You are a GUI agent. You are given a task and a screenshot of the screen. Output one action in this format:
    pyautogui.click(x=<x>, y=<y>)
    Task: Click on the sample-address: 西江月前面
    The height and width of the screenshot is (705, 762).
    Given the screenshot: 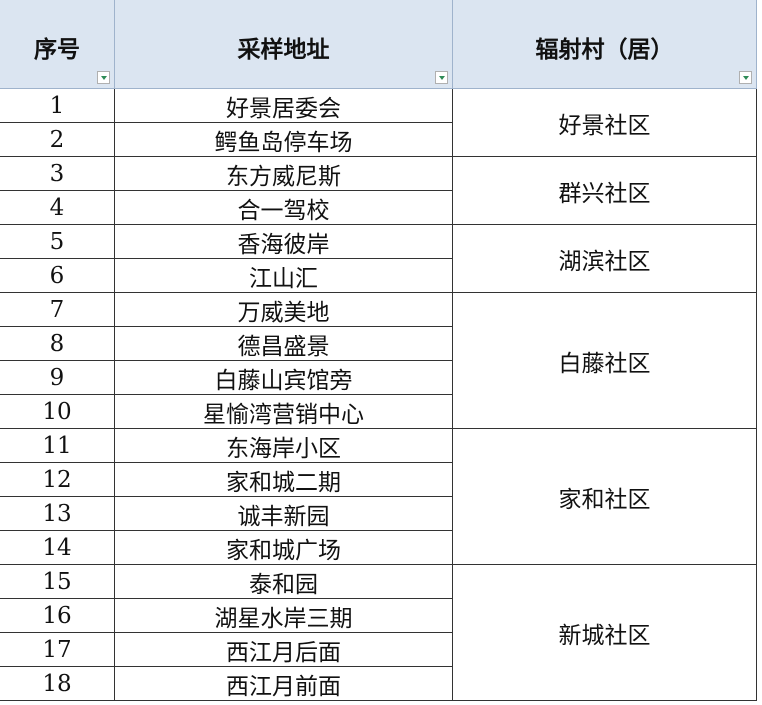 What is the action you would take?
    pyautogui.click(x=284, y=684)
    